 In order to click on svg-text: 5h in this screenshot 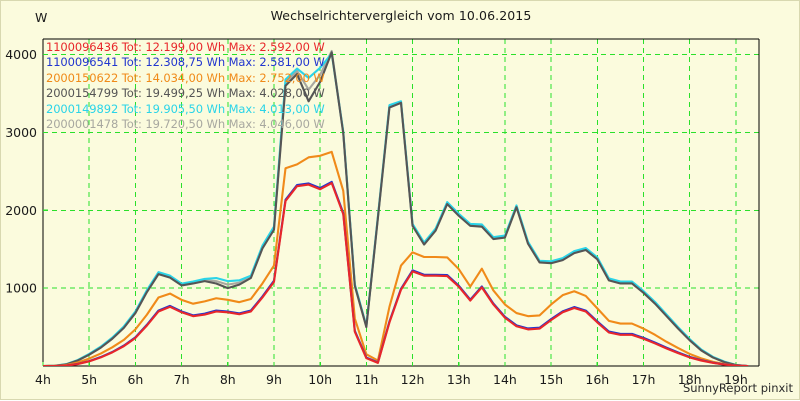, I will do `click(89, 379)`.